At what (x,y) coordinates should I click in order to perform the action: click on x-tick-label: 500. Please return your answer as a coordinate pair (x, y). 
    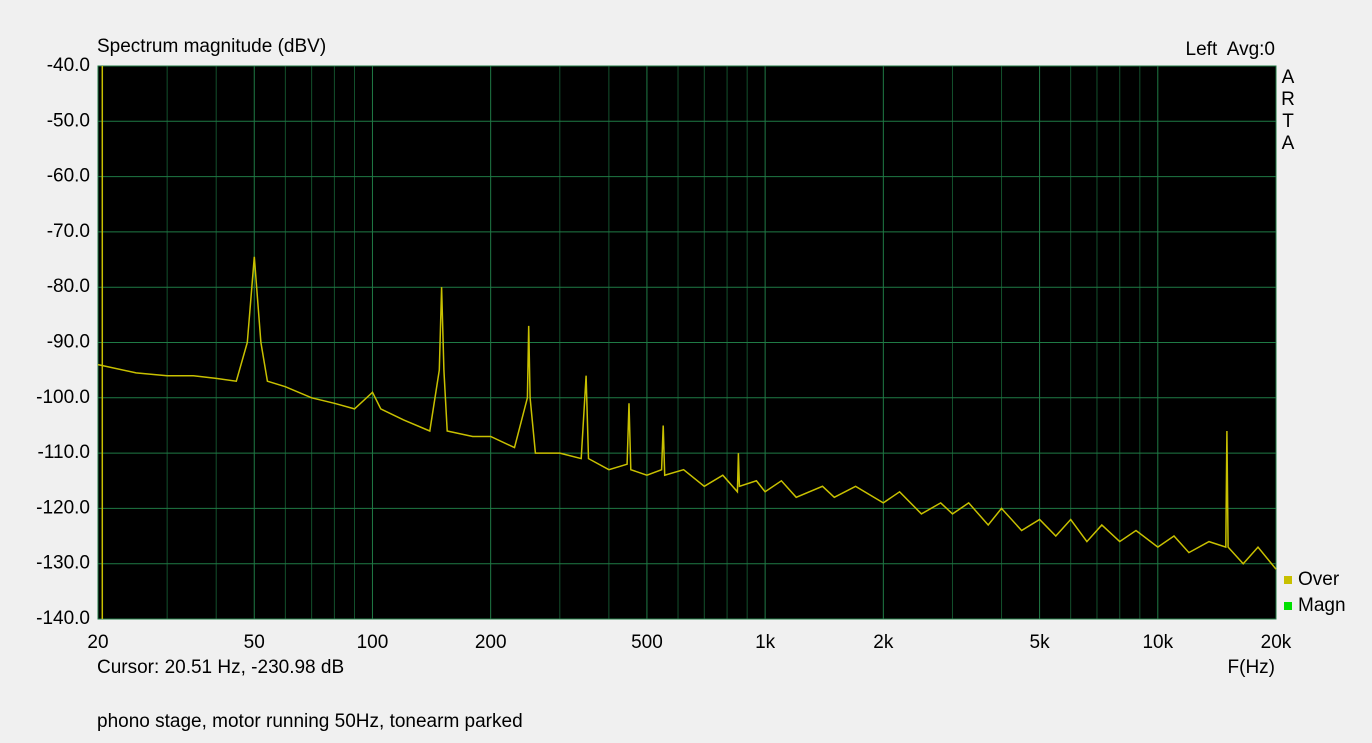
    Looking at the image, I should click on (647, 642).